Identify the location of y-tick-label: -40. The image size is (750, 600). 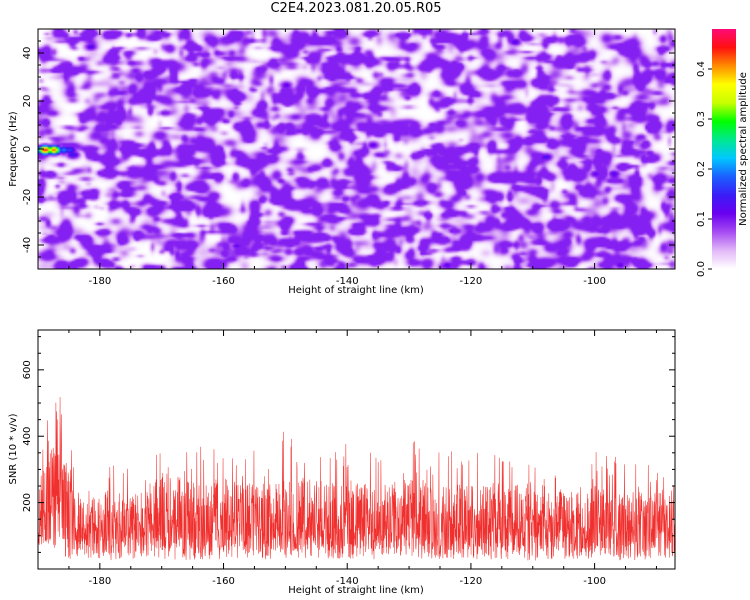
(27, 245).